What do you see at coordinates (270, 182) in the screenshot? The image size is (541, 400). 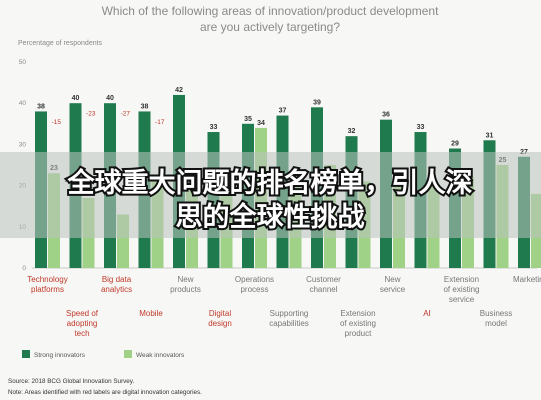 I see `banner-line-1: 全球重大问题的排名榜单，引人深` at bounding box center [270, 182].